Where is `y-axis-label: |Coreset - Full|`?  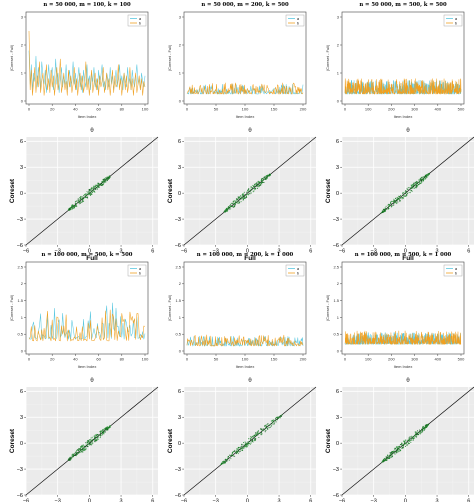 y-axis-label: |Coreset - Full| is located at coordinates (169, 58).